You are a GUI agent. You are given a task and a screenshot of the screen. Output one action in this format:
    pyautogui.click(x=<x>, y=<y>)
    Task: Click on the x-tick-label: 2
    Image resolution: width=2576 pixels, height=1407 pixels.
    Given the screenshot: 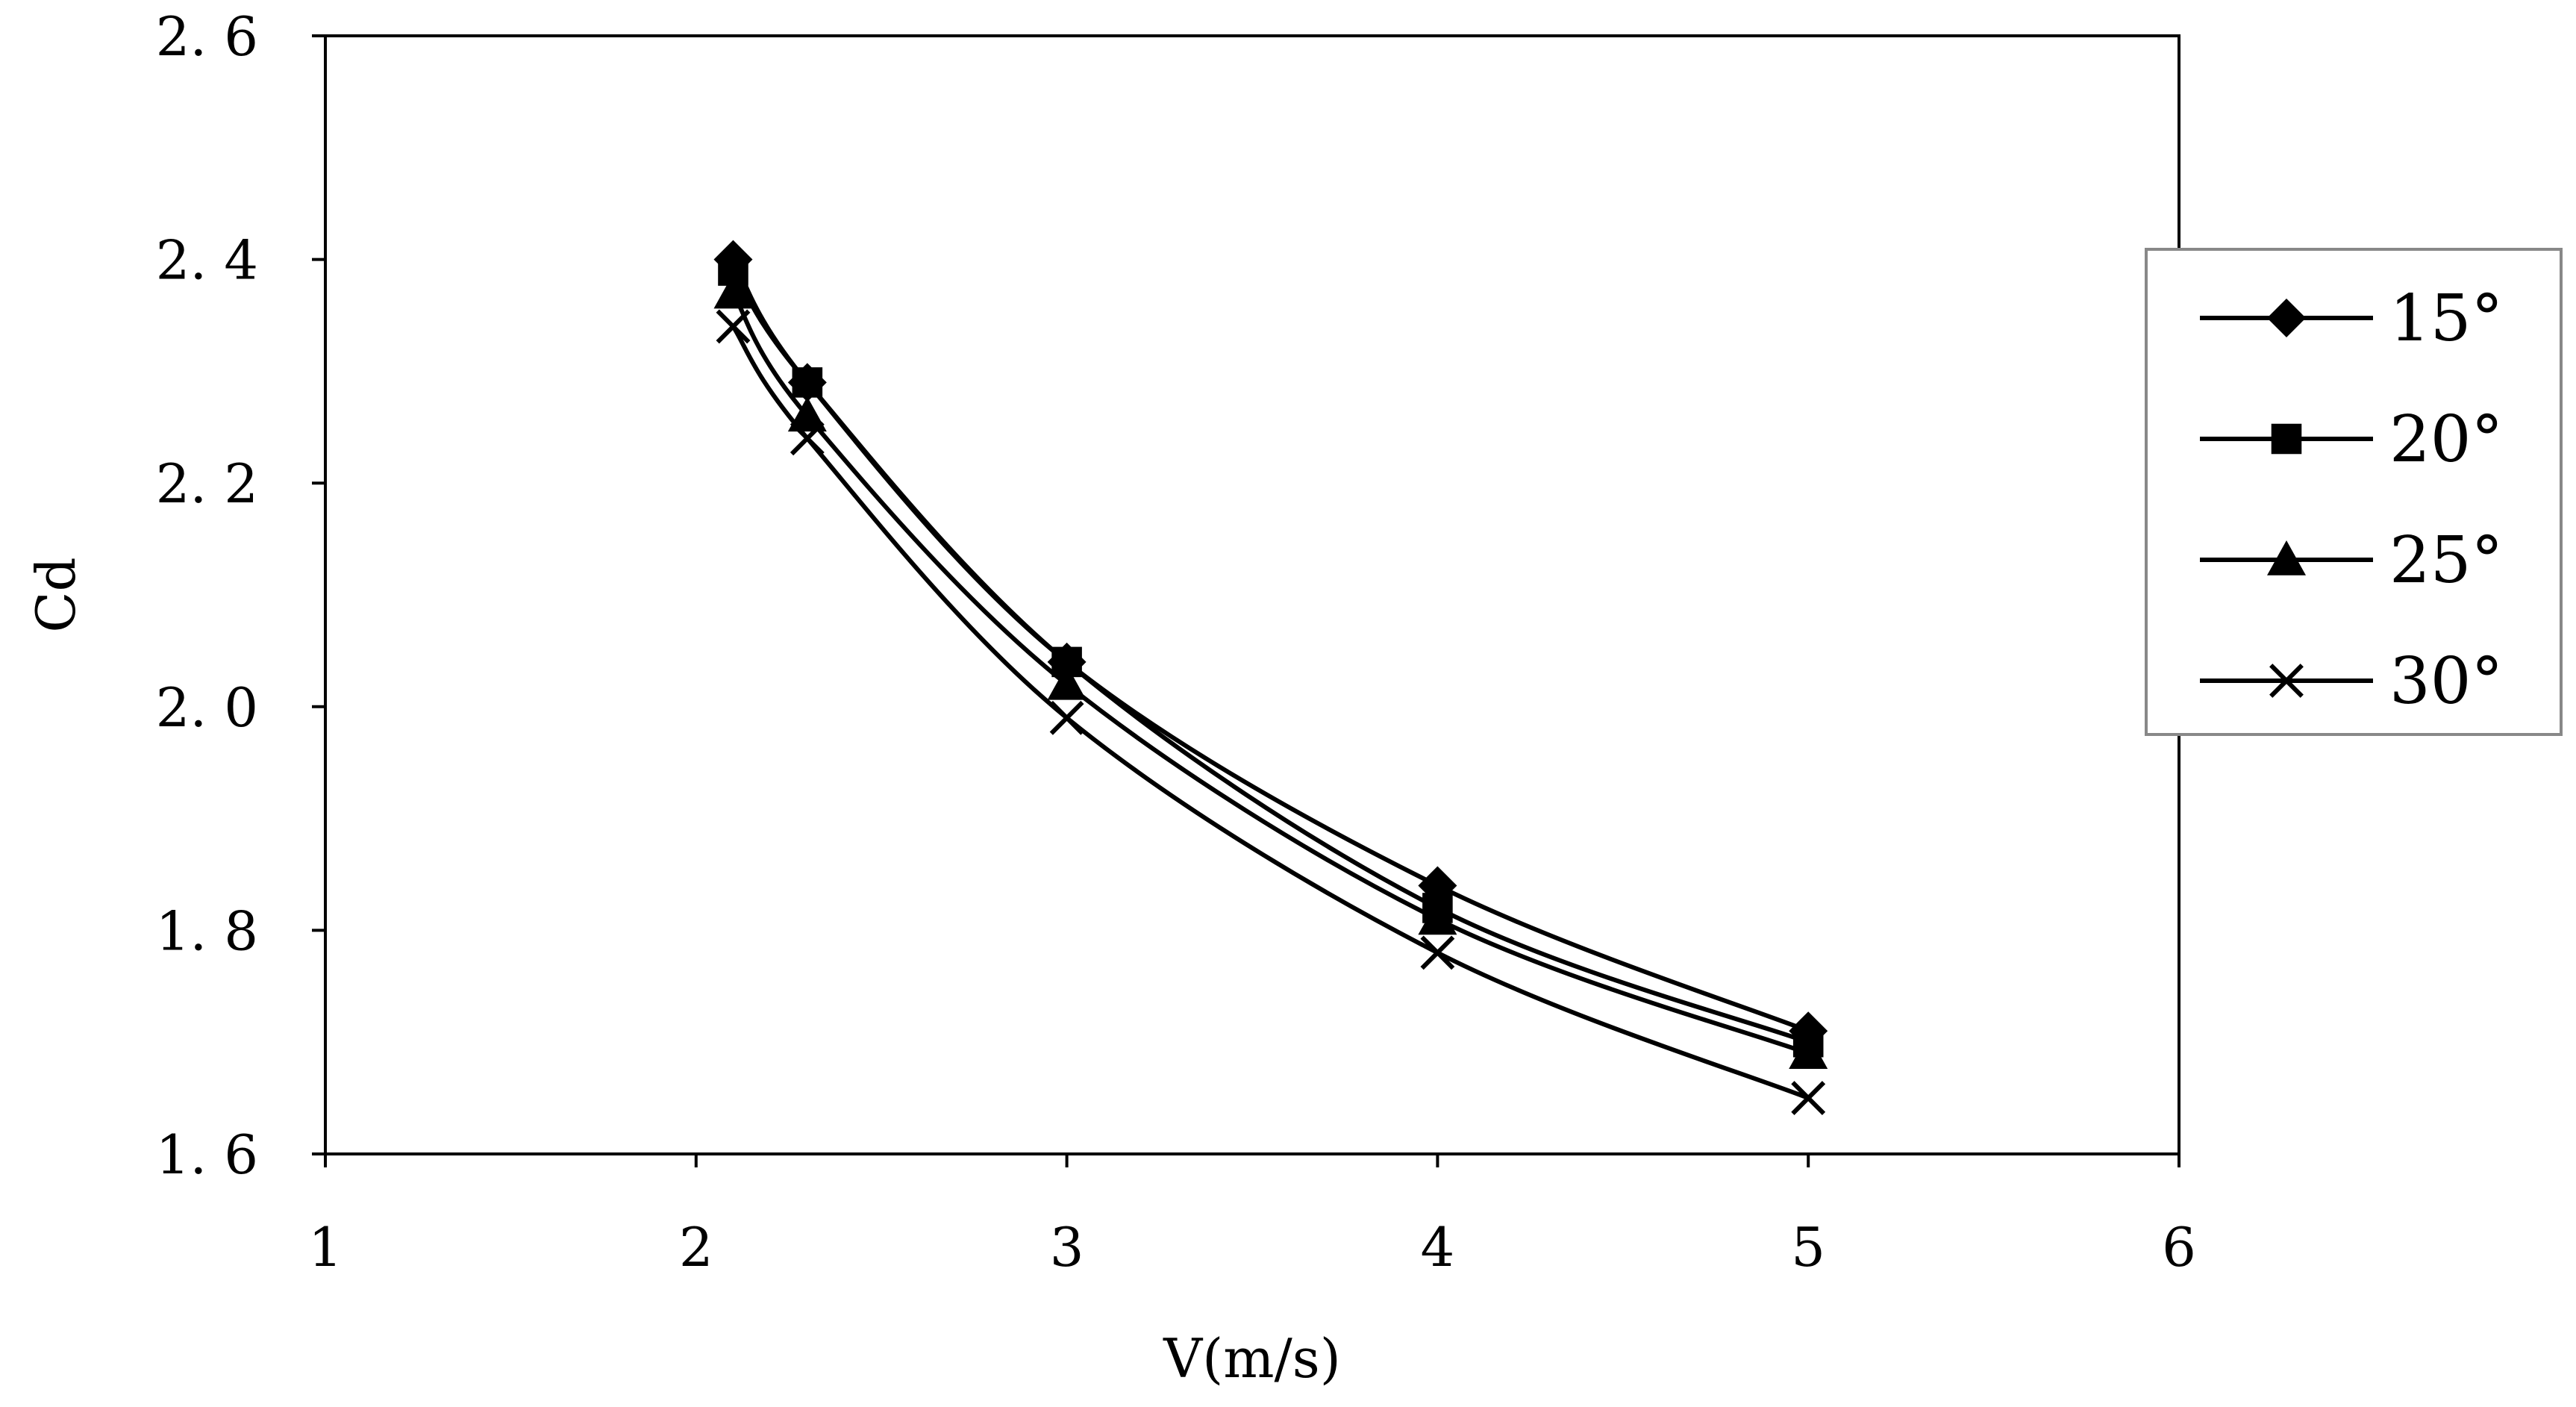 What is the action you would take?
    pyautogui.click(x=696, y=1247)
    